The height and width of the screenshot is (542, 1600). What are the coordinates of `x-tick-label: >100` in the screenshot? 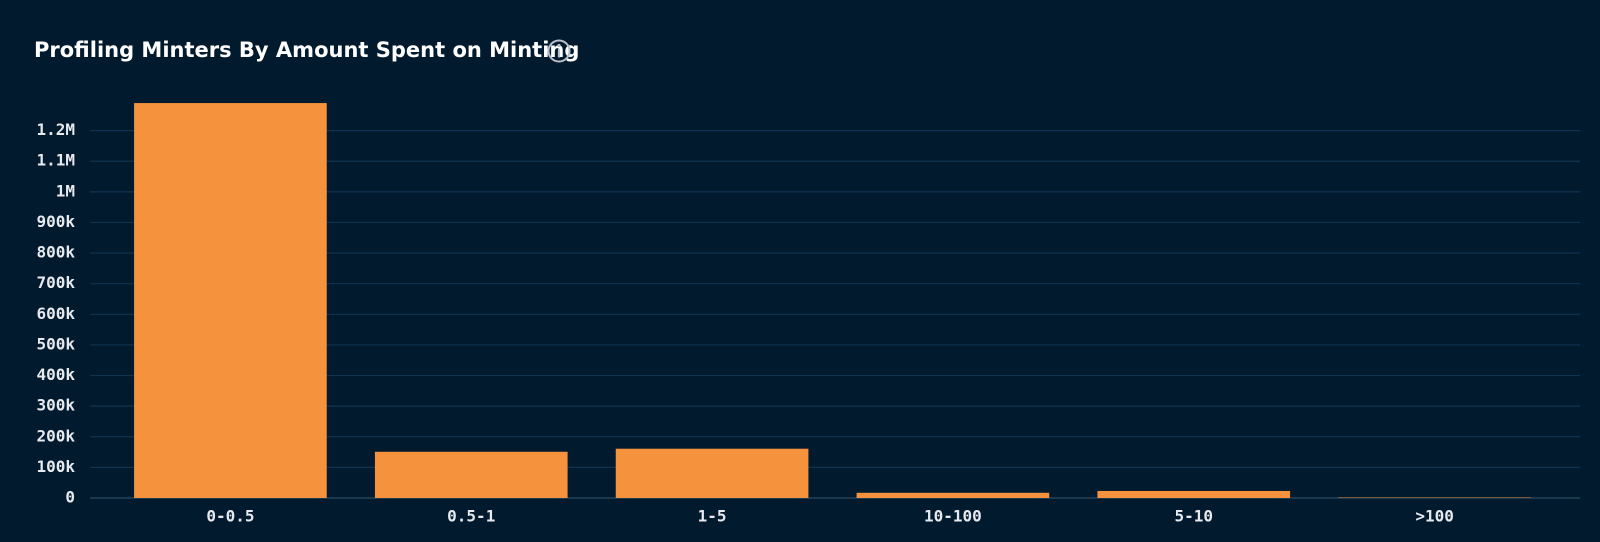 It's located at (1434, 516).